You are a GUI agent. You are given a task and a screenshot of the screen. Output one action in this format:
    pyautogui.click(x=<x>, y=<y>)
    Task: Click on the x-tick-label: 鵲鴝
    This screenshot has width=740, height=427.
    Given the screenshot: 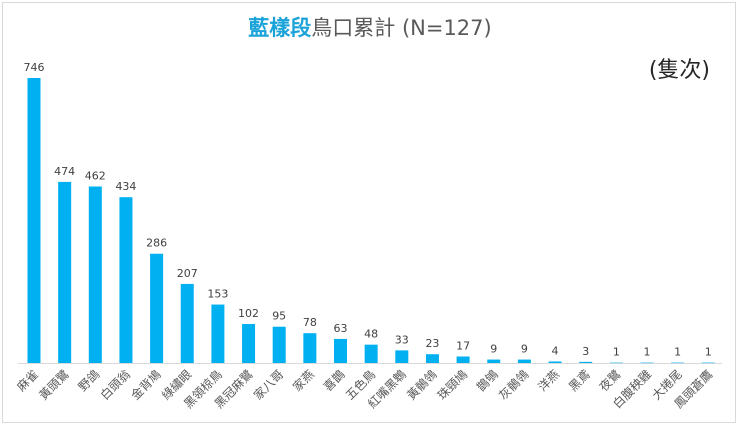 What is the action you would take?
    pyautogui.click(x=487, y=380)
    